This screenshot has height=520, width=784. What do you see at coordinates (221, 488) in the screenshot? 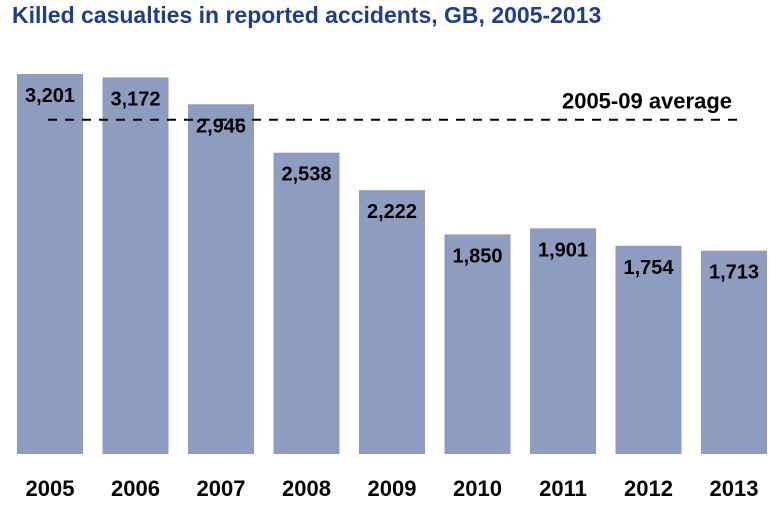
I see `x-tick-2007: 2007` at bounding box center [221, 488].